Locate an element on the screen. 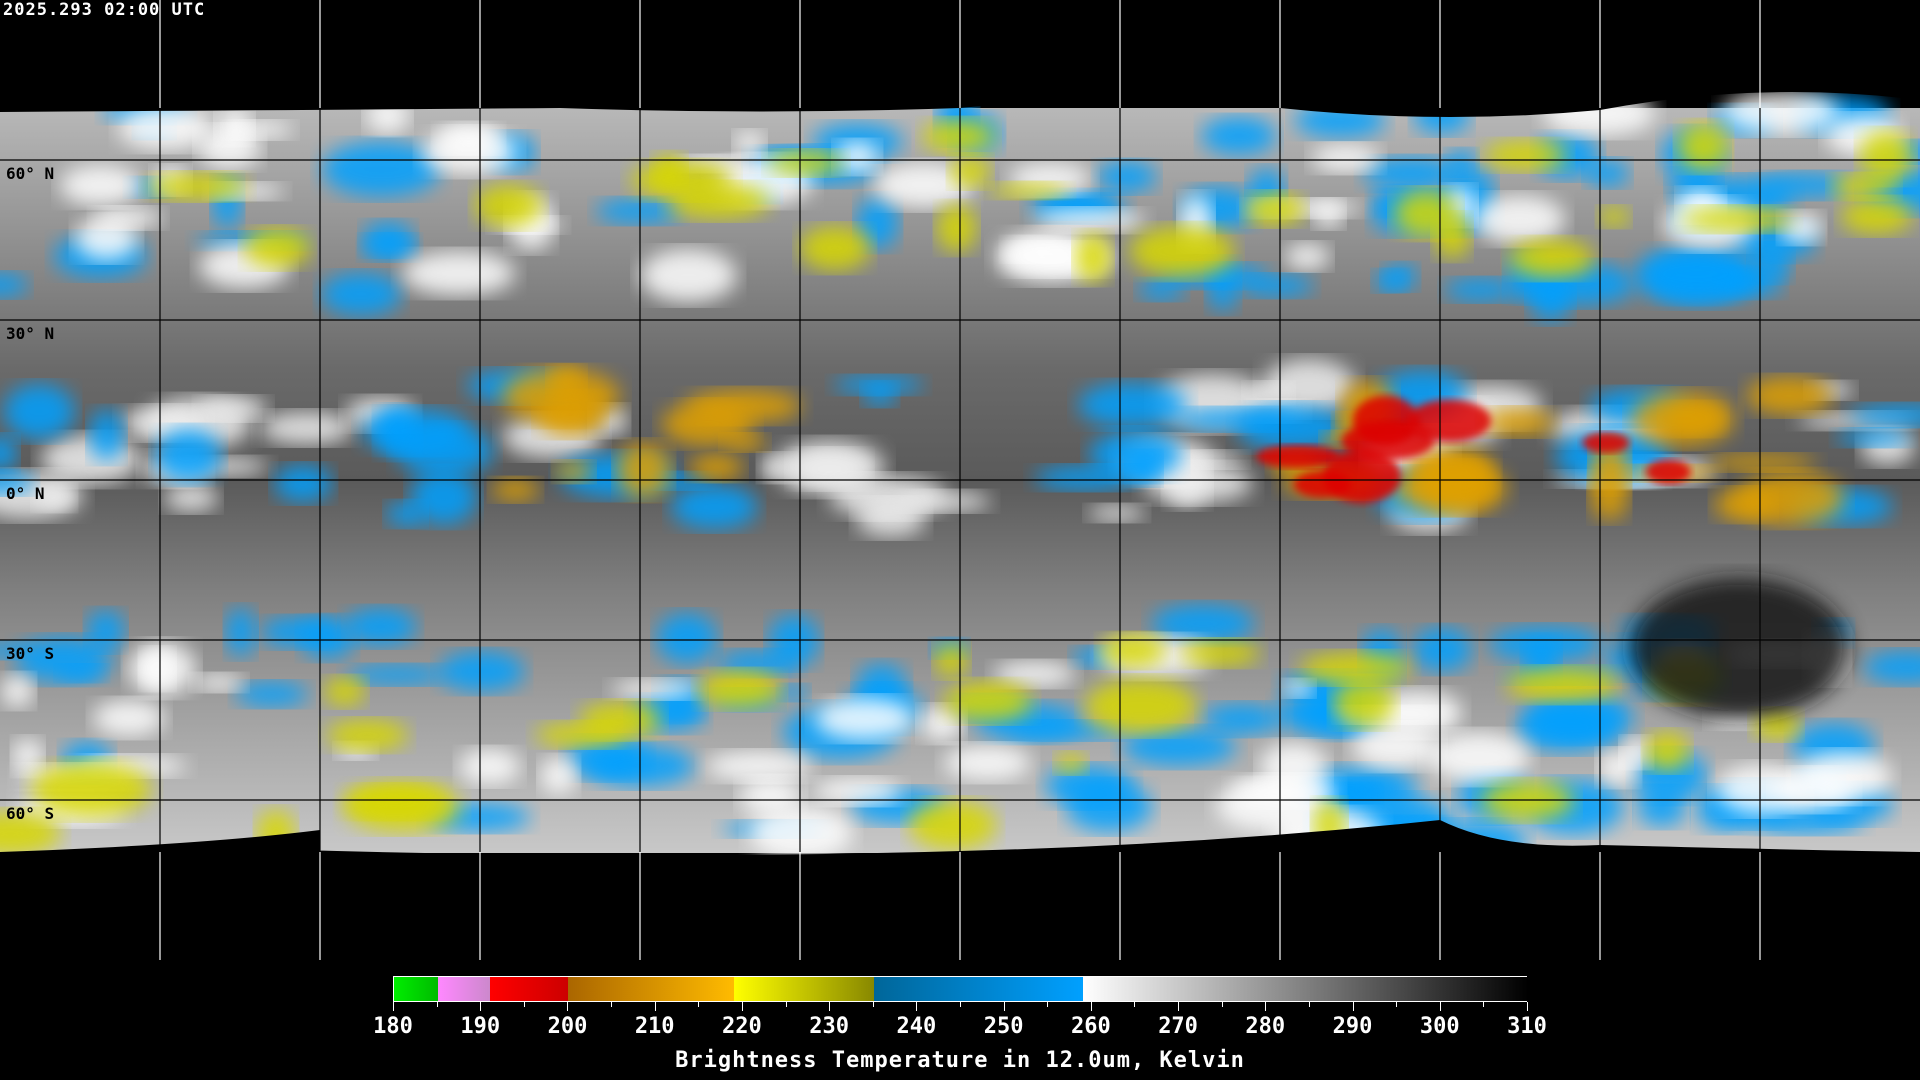 This screenshot has width=1920, height=1080. colorbar-tick-label: 260 is located at coordinates (1090, 1026).